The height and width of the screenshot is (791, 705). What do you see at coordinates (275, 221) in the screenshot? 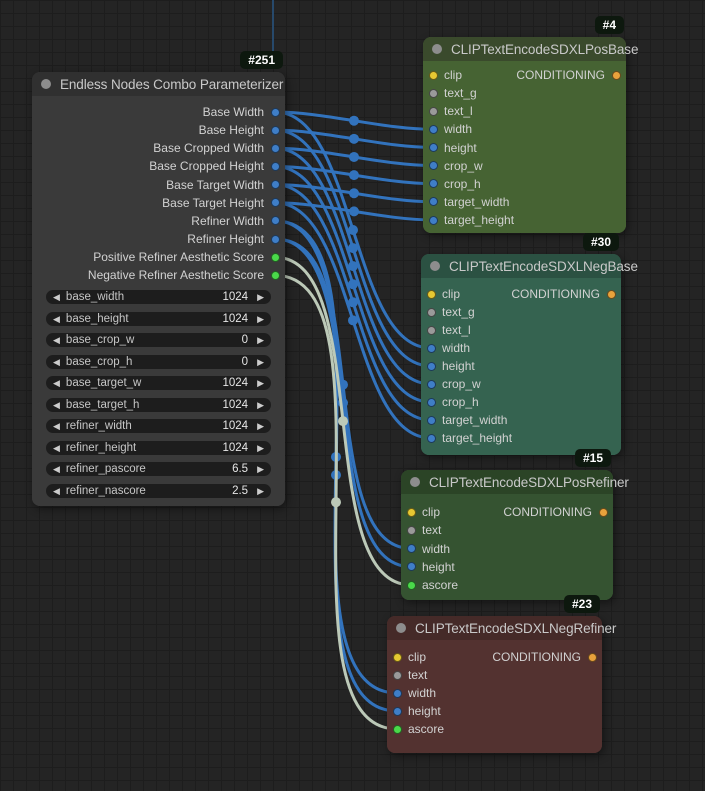
I see `refiner-width-port` at bounding box center [275, 221].